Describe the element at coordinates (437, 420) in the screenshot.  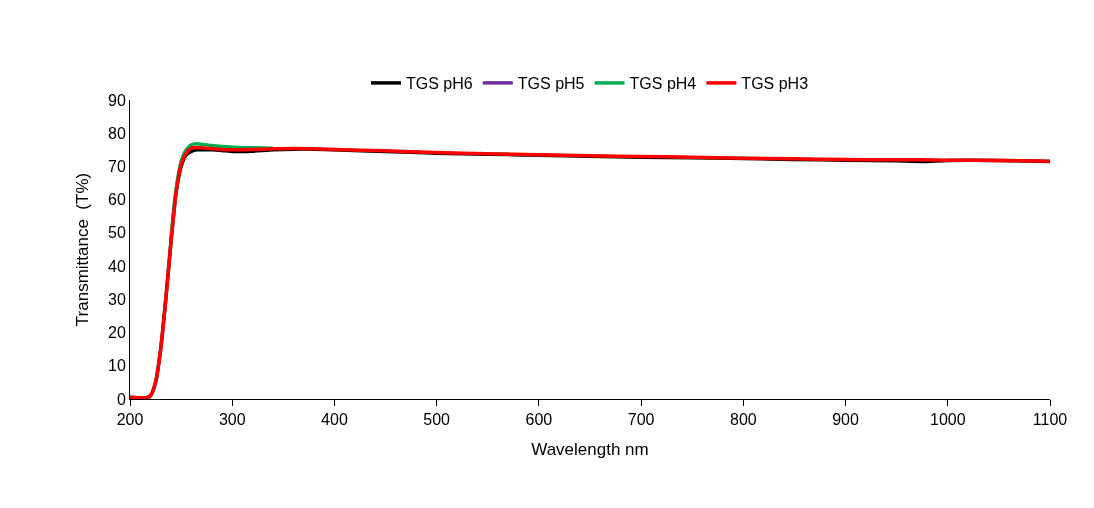
I see `x-tick-label: 500` at that location.